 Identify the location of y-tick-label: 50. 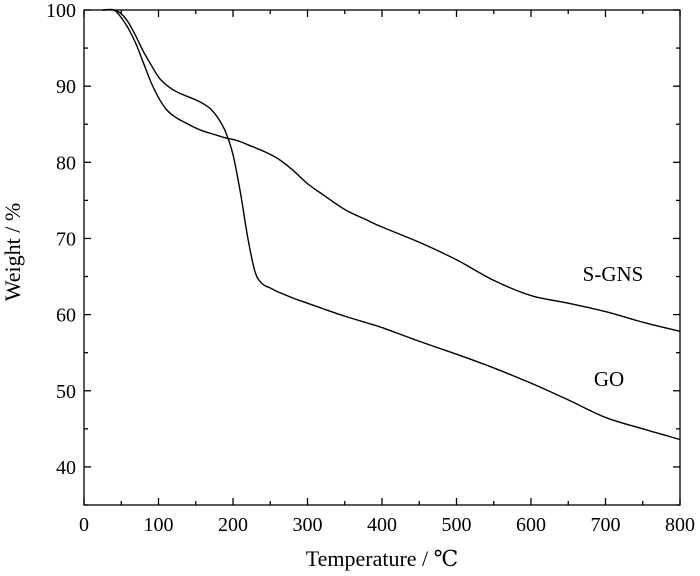
(66, 392).